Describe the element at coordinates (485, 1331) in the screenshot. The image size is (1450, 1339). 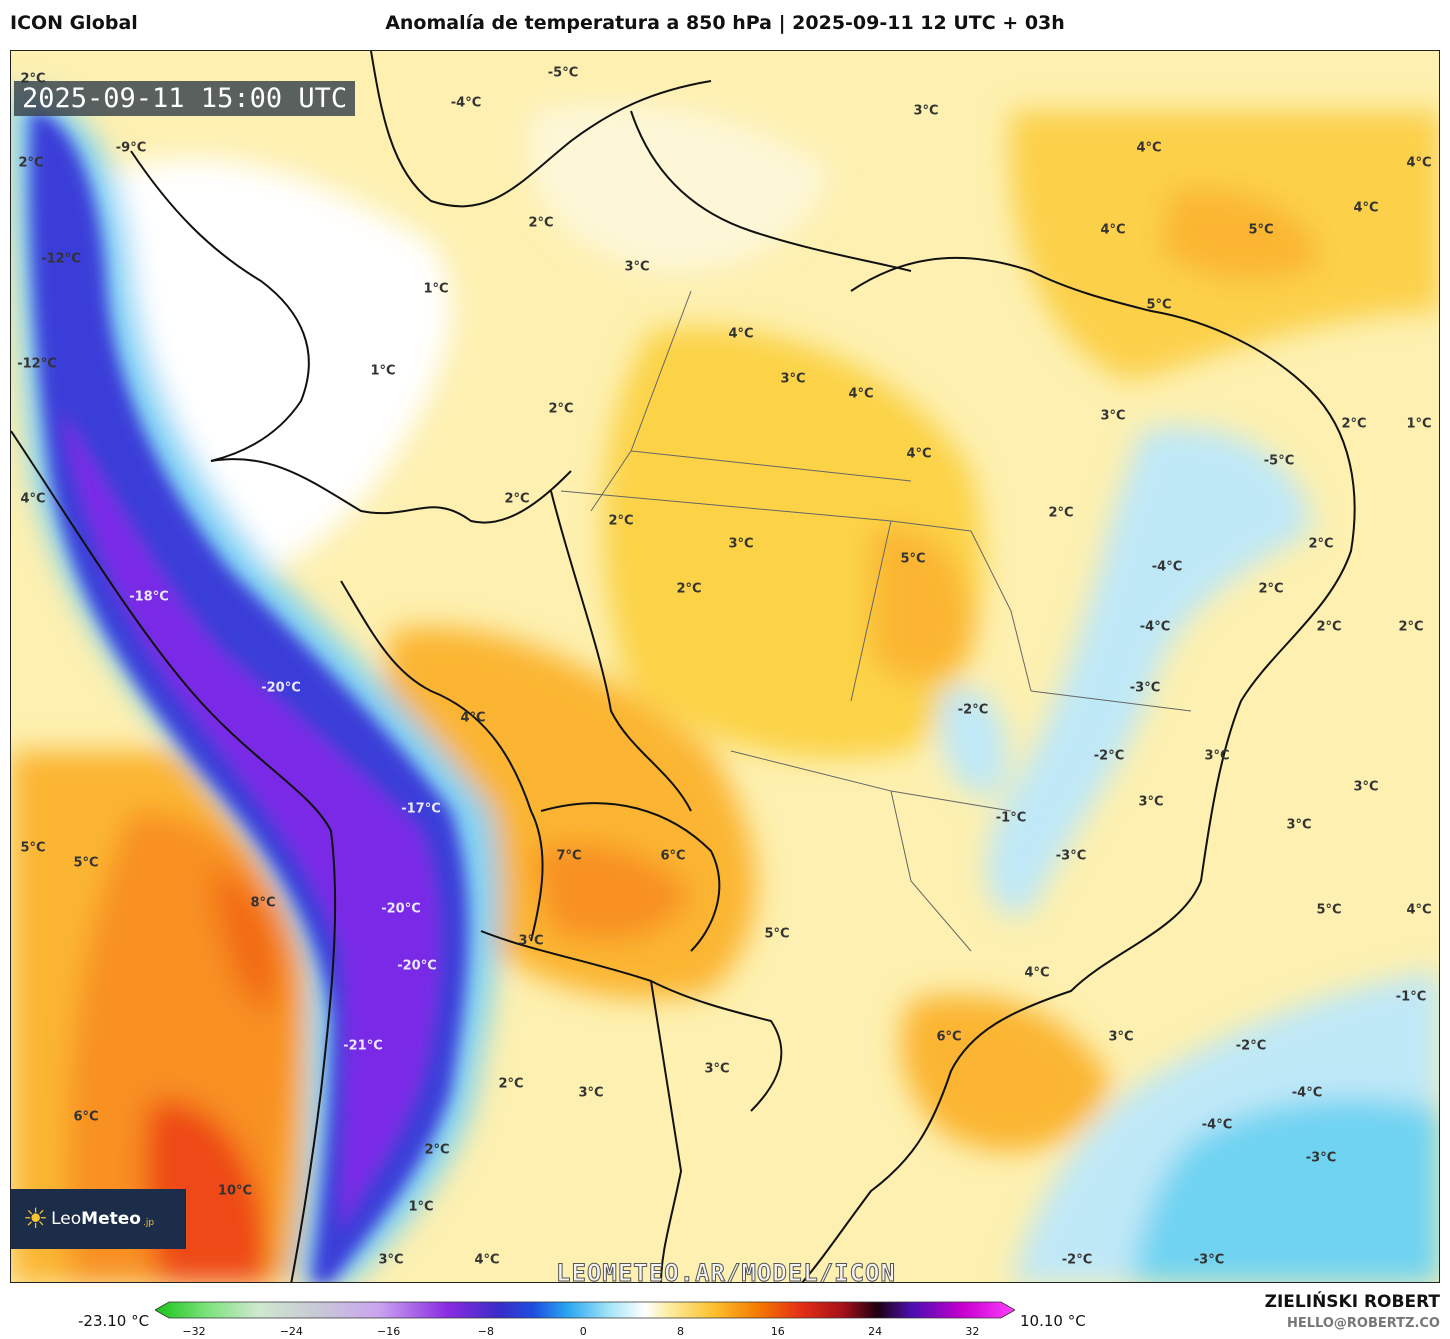
I see `colorbar-tick: −8` at that location.